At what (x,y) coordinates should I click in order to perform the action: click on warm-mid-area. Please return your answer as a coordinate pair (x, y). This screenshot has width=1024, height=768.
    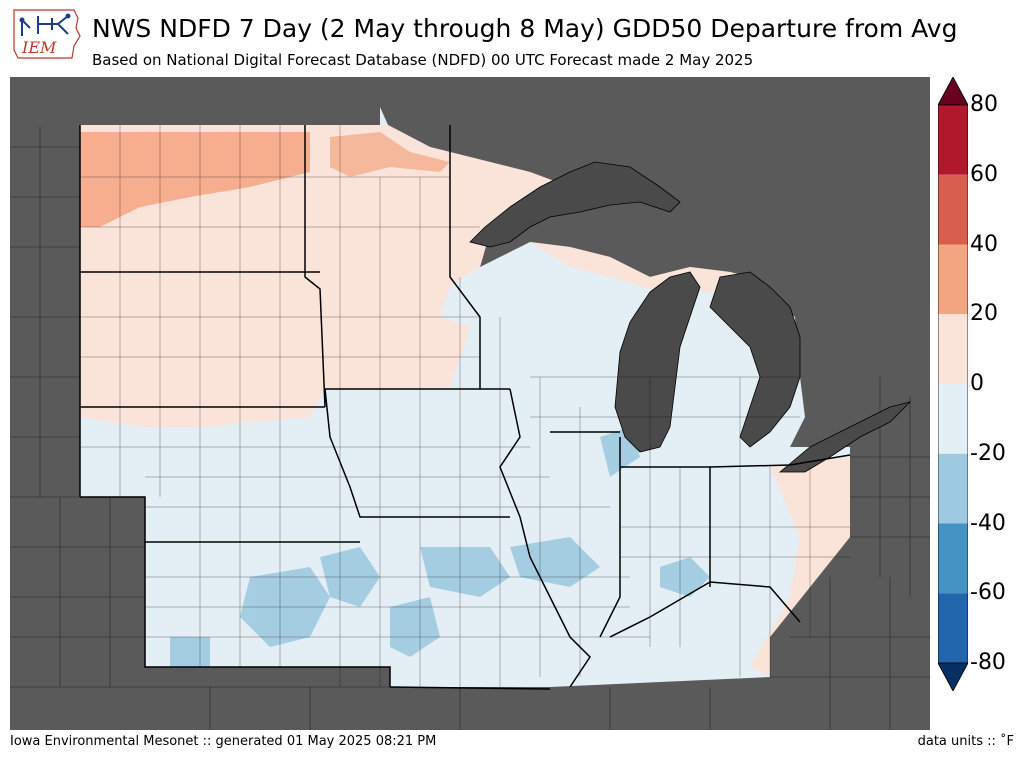
    Looking at the image, I should click on (195, 179).